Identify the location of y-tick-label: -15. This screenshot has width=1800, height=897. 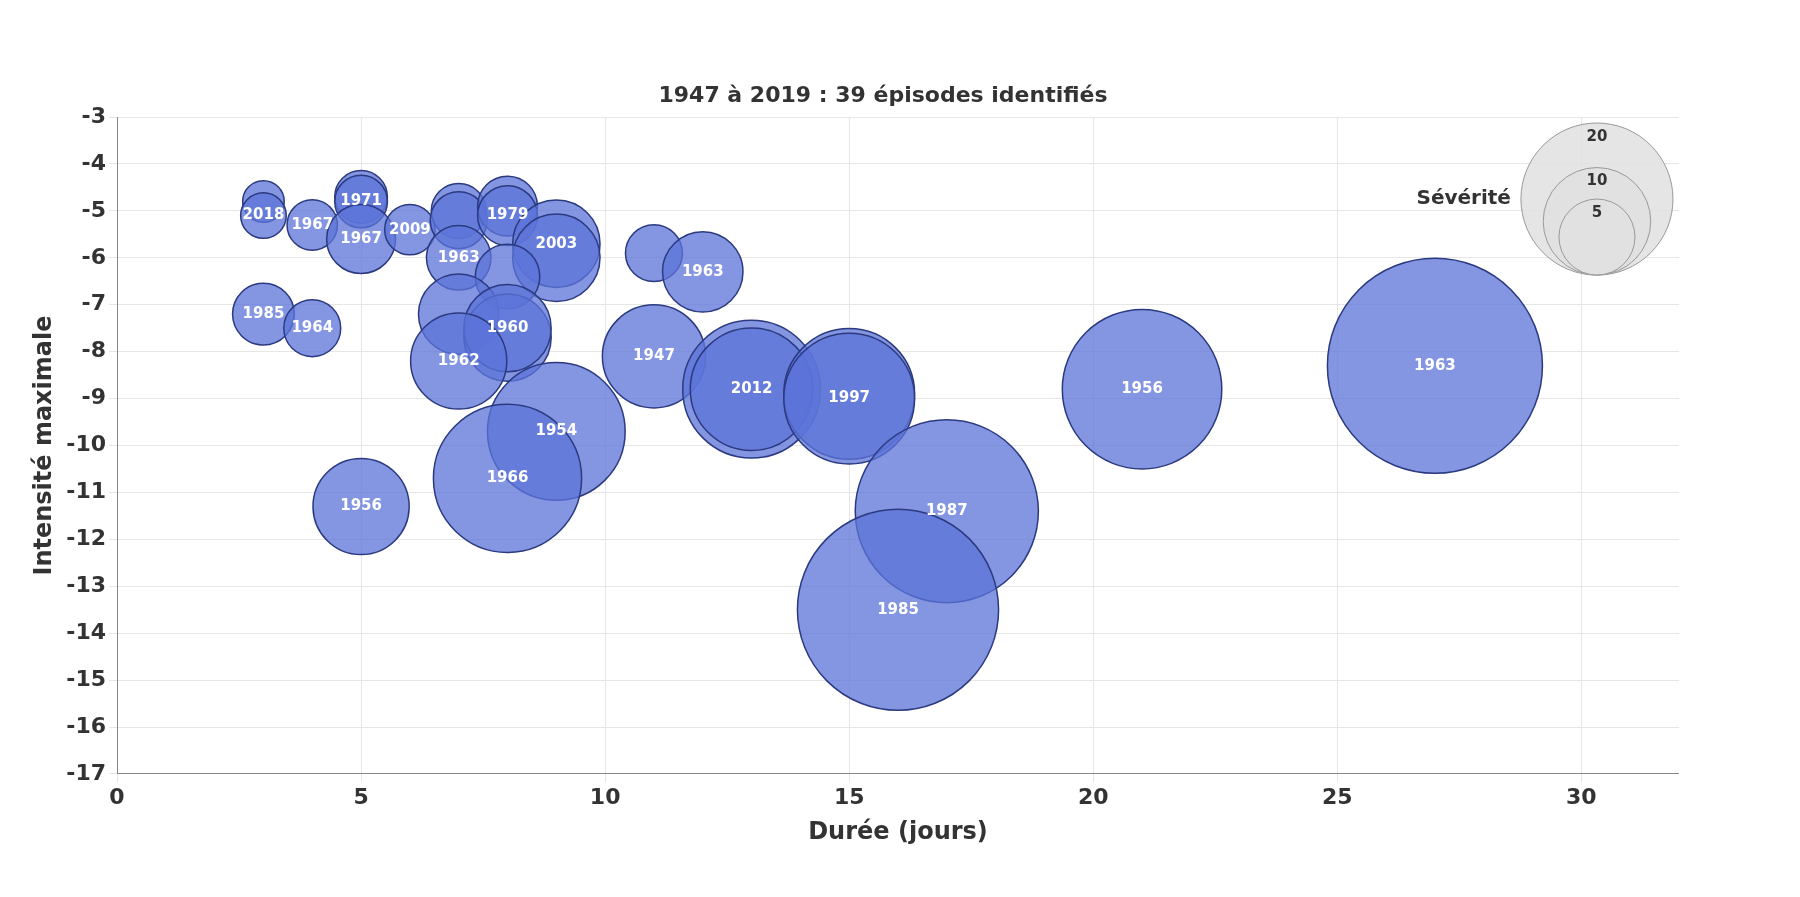
(86, 678).